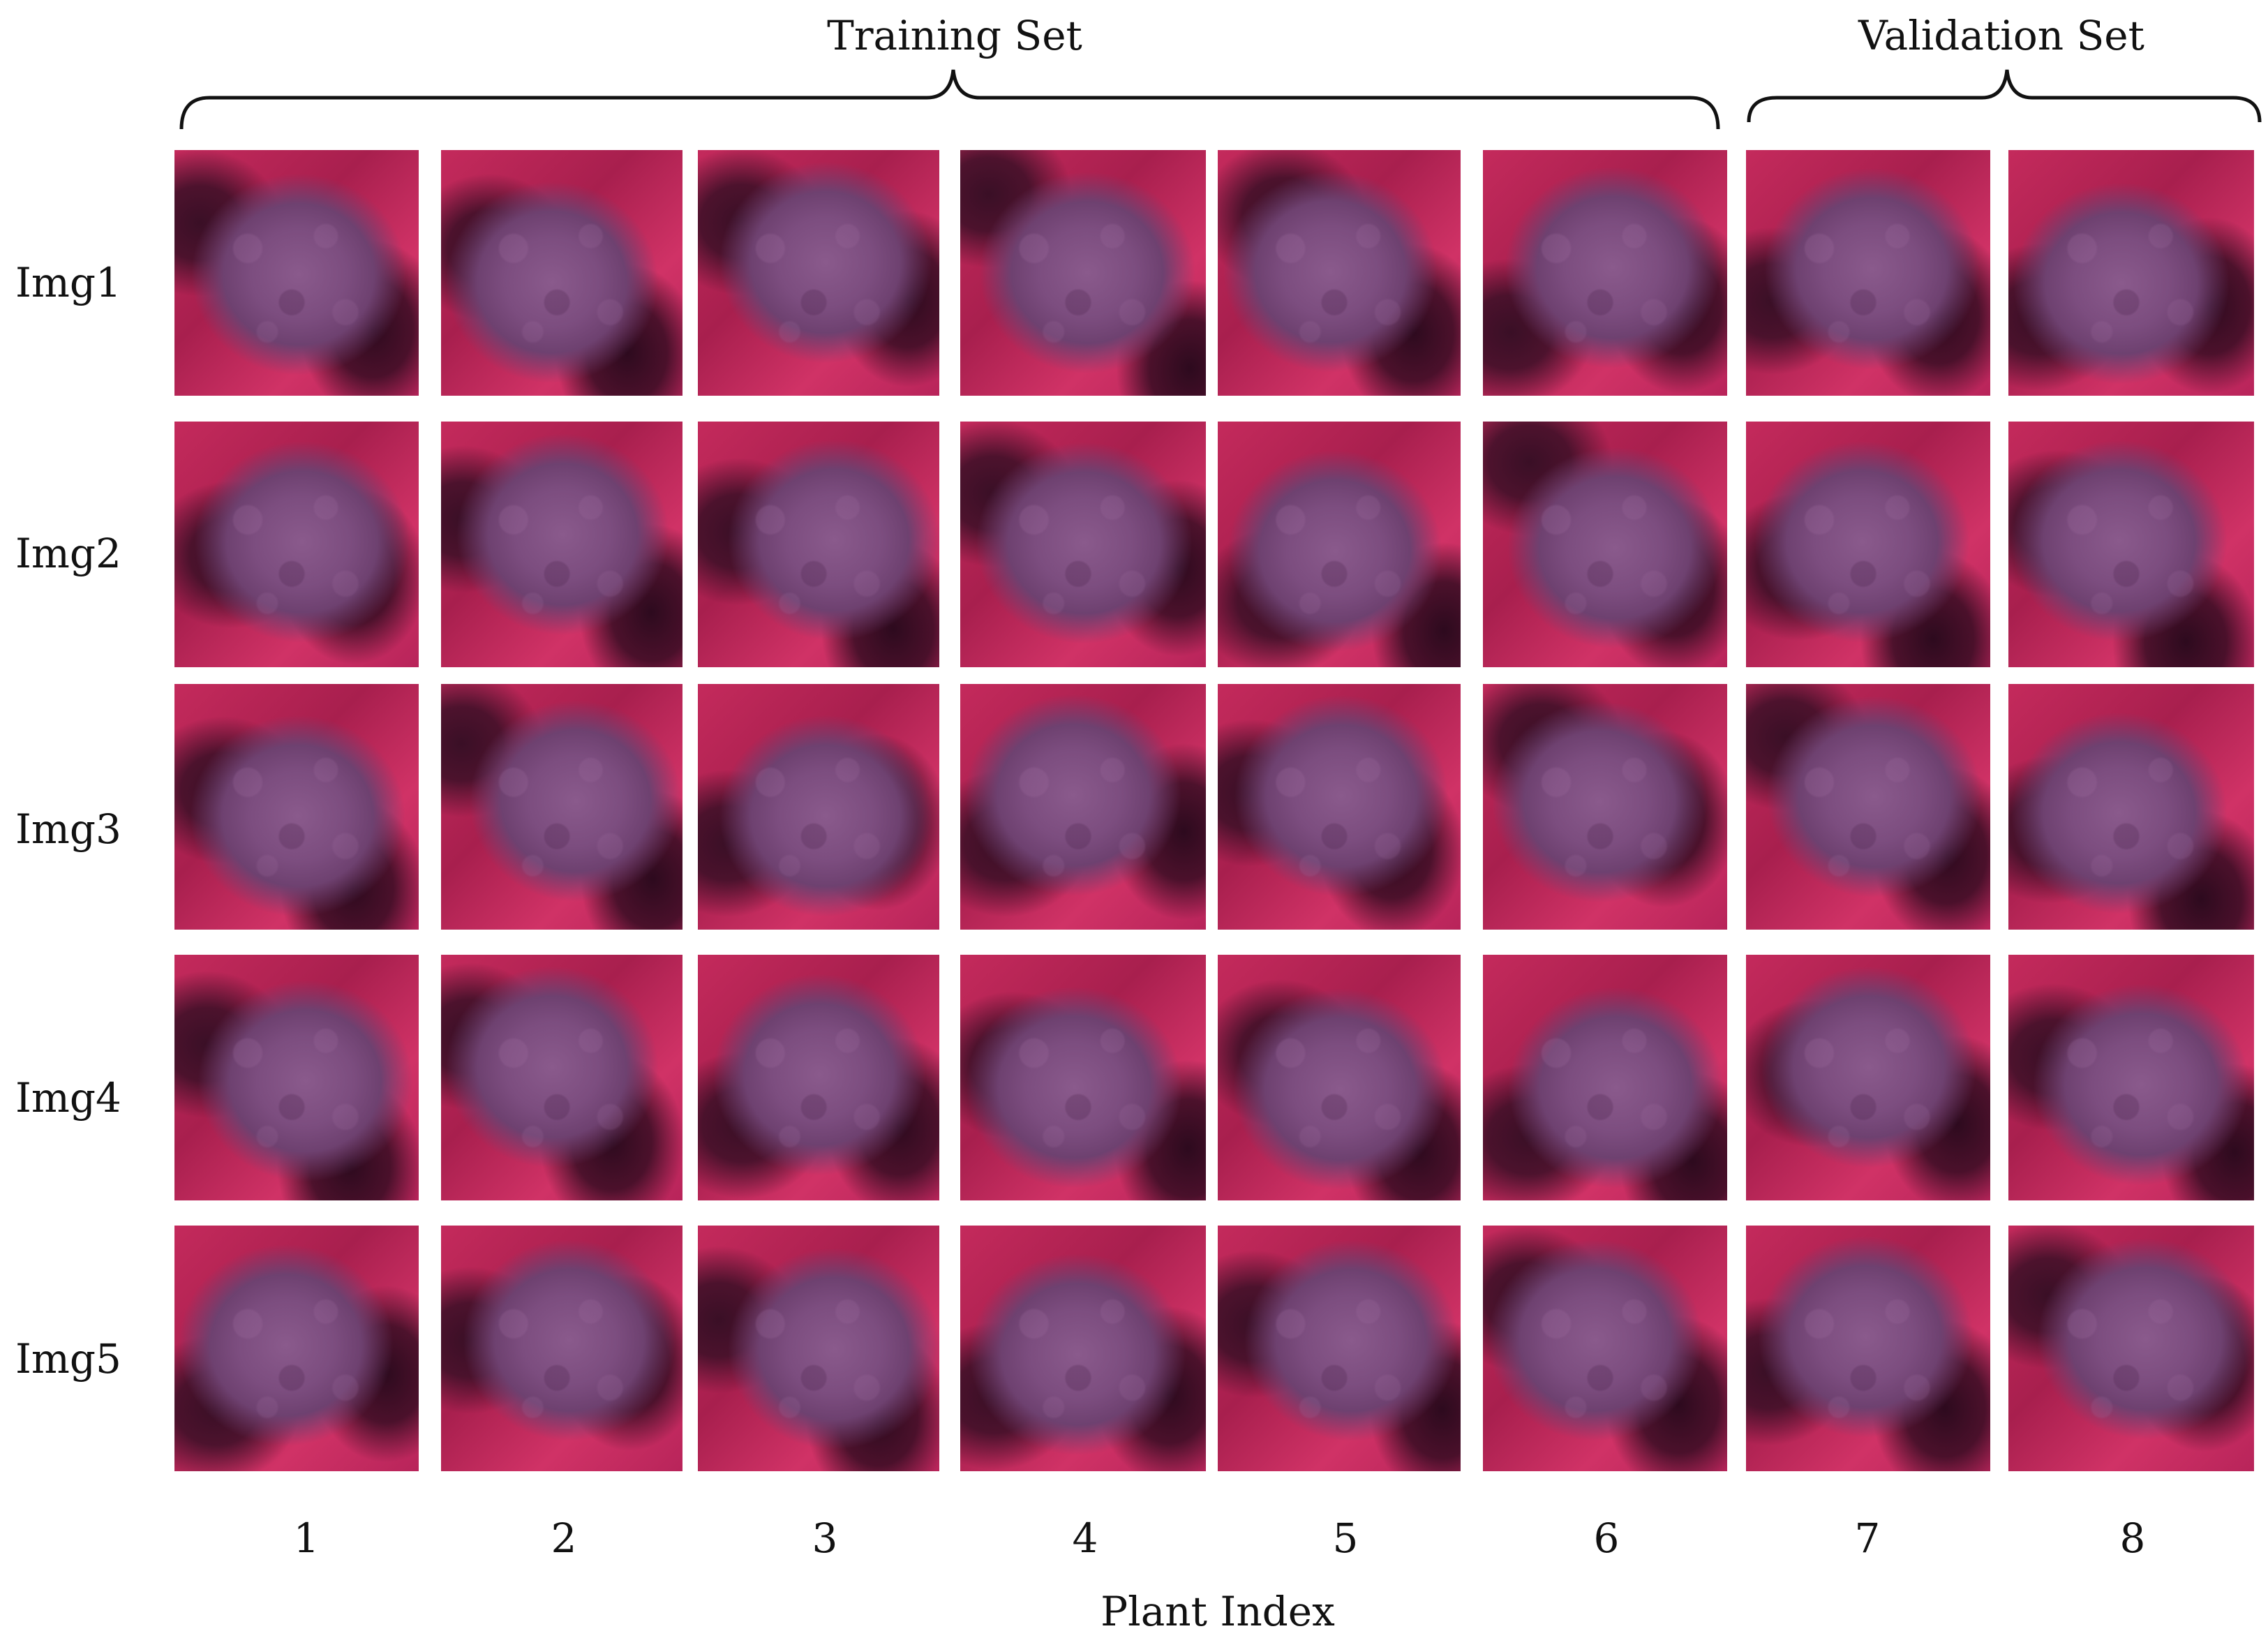  I want to click on row-label-img5: Img5, so click(68, 1359).